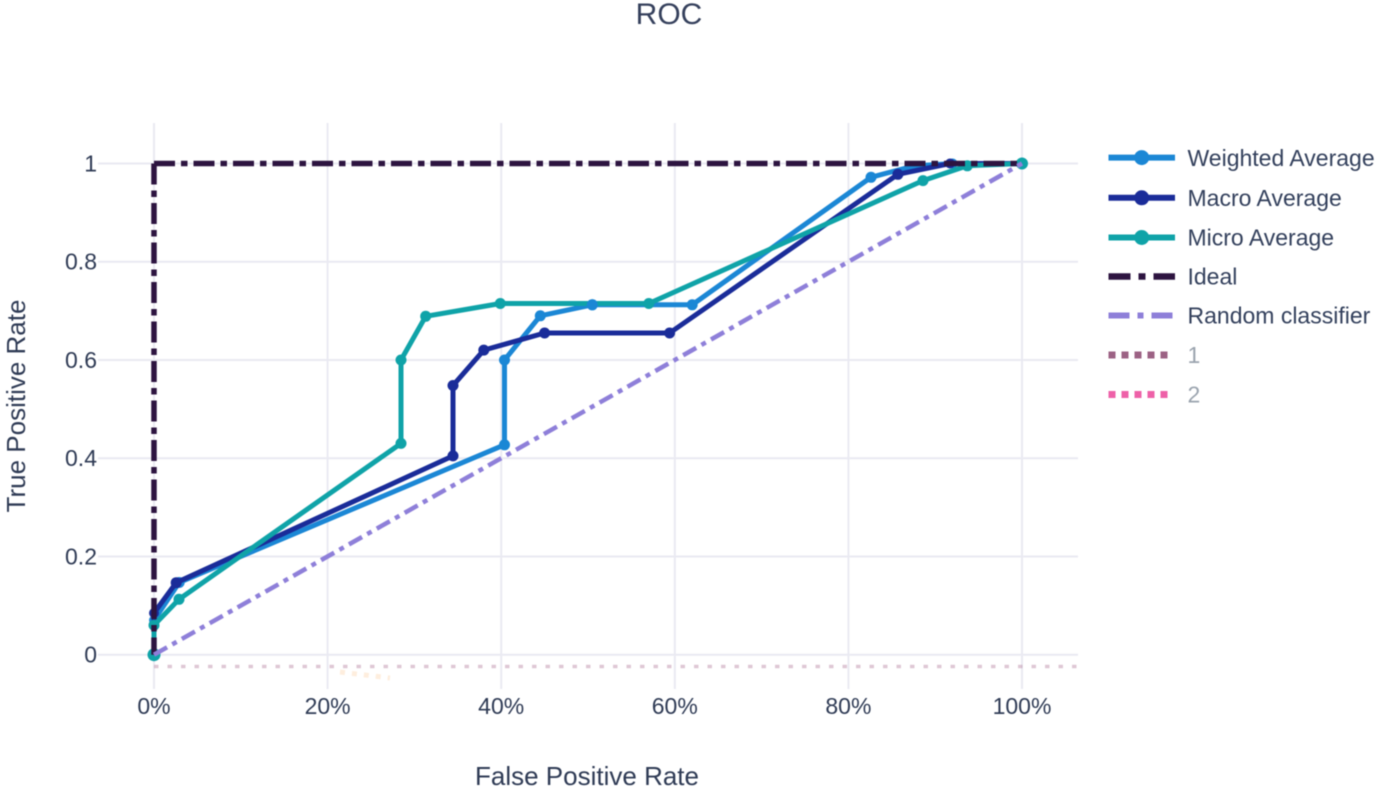  Describe the element at coordinates (1261, 238) in the screenshot. I see `svg-text: Micro Average` at that location.